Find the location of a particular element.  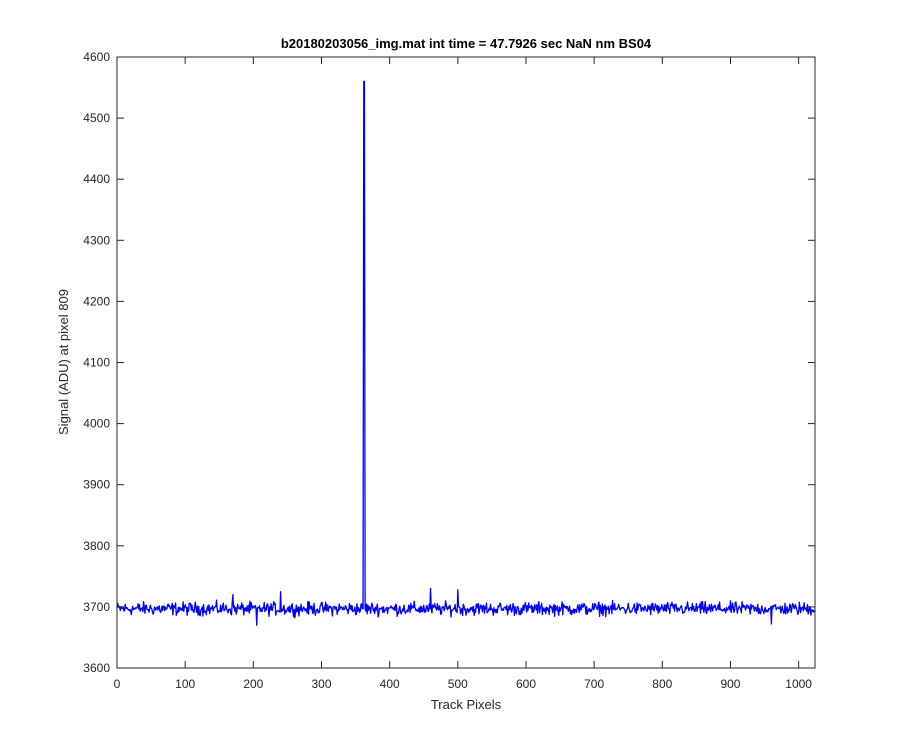

x-tick-label: 600 is located at coordinates (526, 684).